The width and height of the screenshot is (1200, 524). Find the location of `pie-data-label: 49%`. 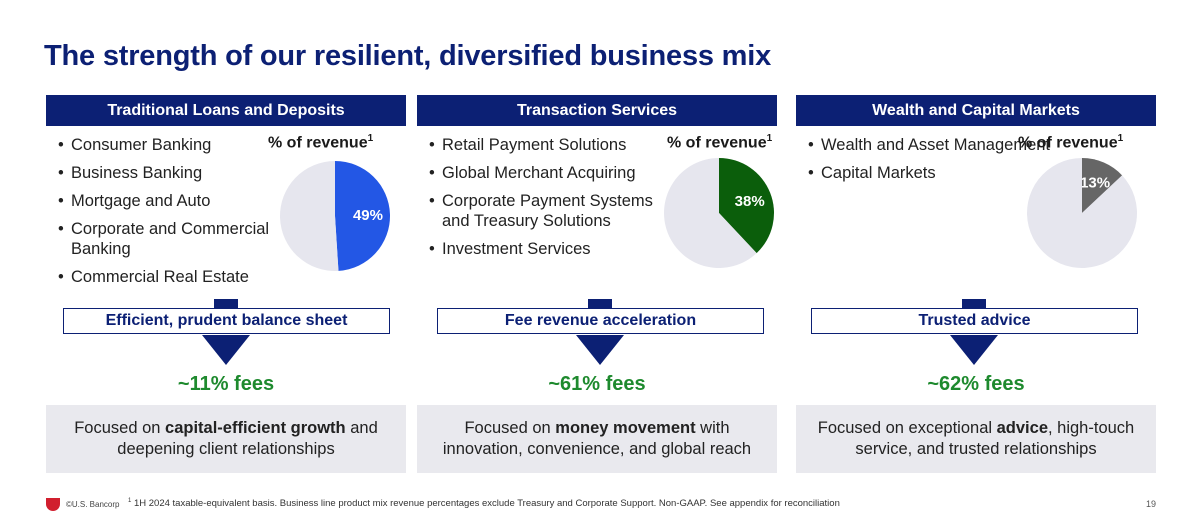

pie-data-label: 49% is located at coordinates (368, 215).